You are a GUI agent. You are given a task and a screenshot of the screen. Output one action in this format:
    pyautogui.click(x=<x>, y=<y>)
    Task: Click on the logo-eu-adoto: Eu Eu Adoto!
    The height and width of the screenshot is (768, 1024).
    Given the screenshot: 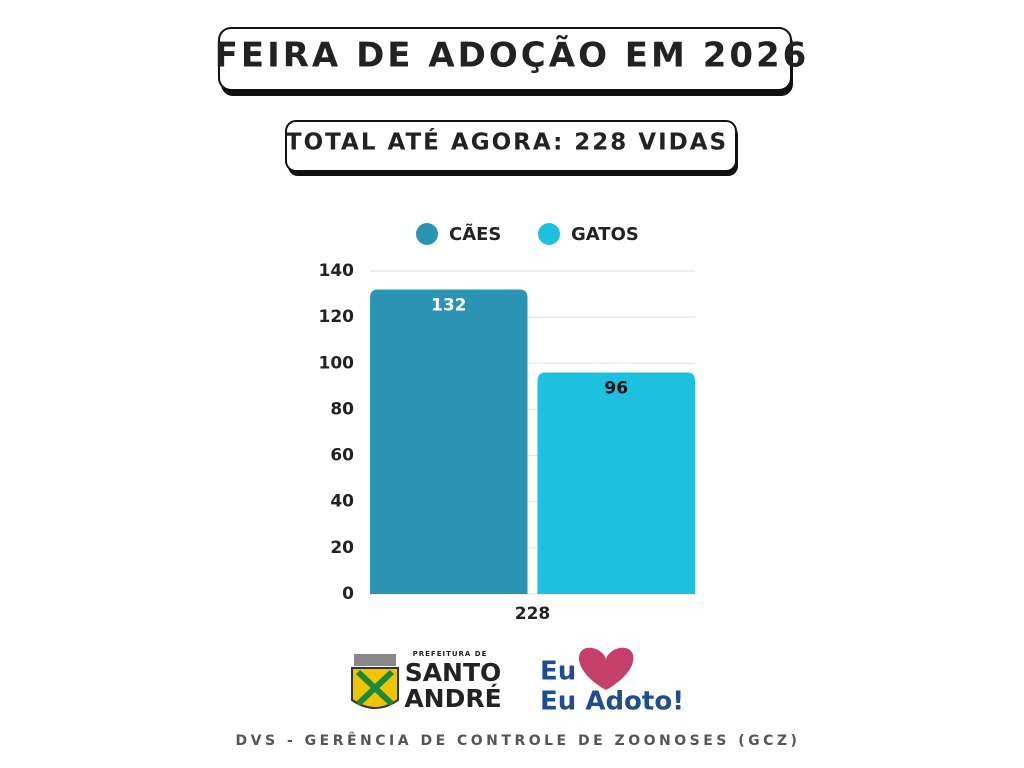 What is the action you would take?
    pyautogui.click(x=612, y=682)
    